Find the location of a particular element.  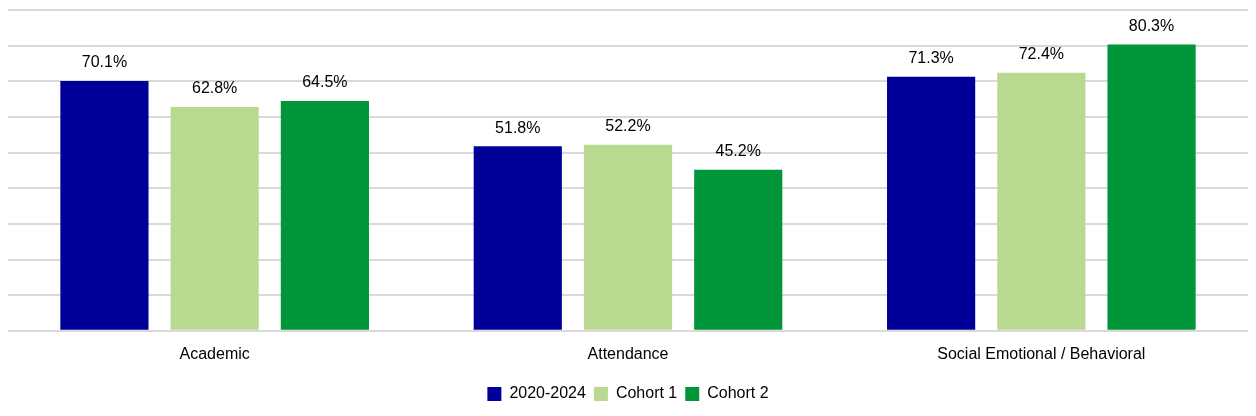

legend-label: 2020-2024 is located at coordinates (547, 393).